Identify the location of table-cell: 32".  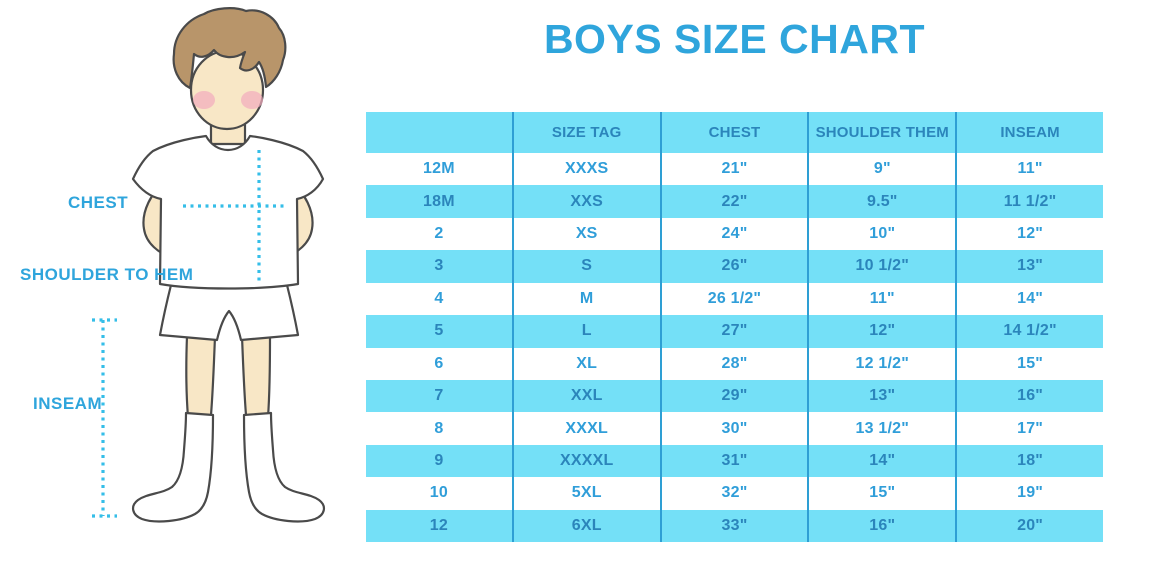
(736, 493).